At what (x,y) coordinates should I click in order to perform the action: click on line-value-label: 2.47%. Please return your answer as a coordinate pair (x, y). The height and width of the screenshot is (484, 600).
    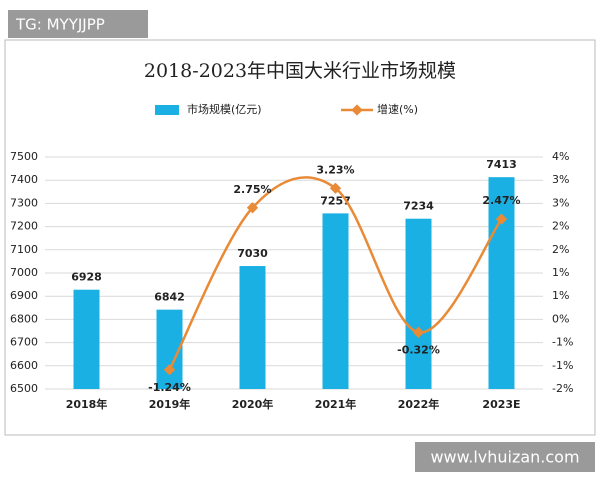
    Looking at the image, I should click on (501, 200).